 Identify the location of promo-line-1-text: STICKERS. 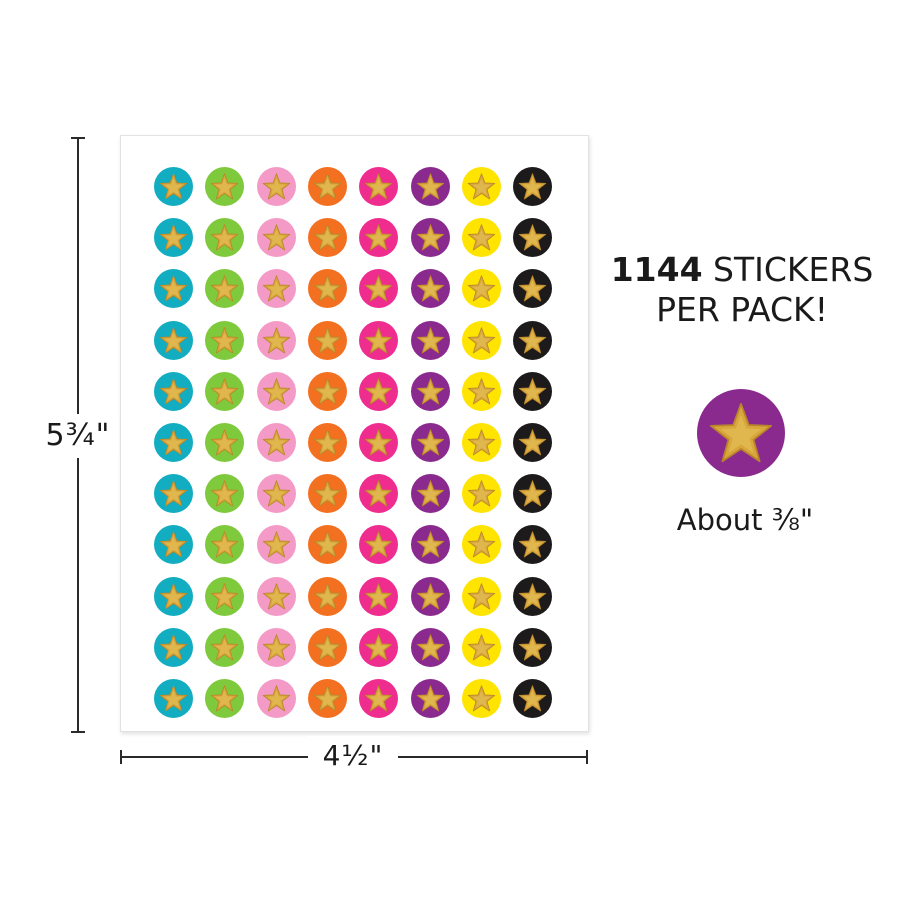
(788, 269).